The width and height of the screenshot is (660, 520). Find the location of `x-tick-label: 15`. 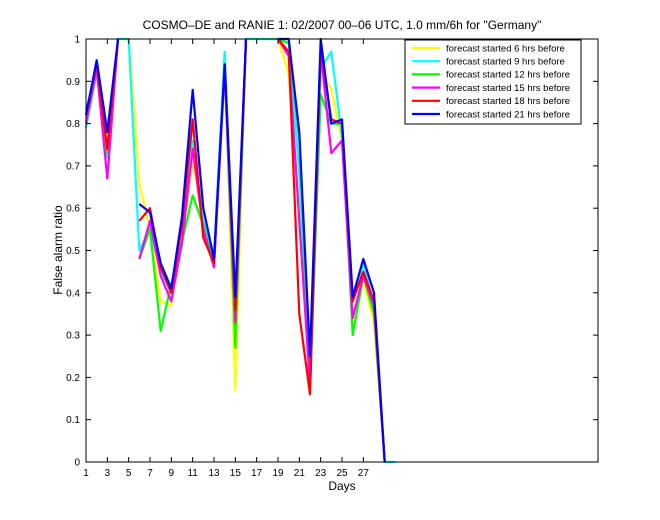

x-tick-label: 15 is located at coordinates (236, 473).